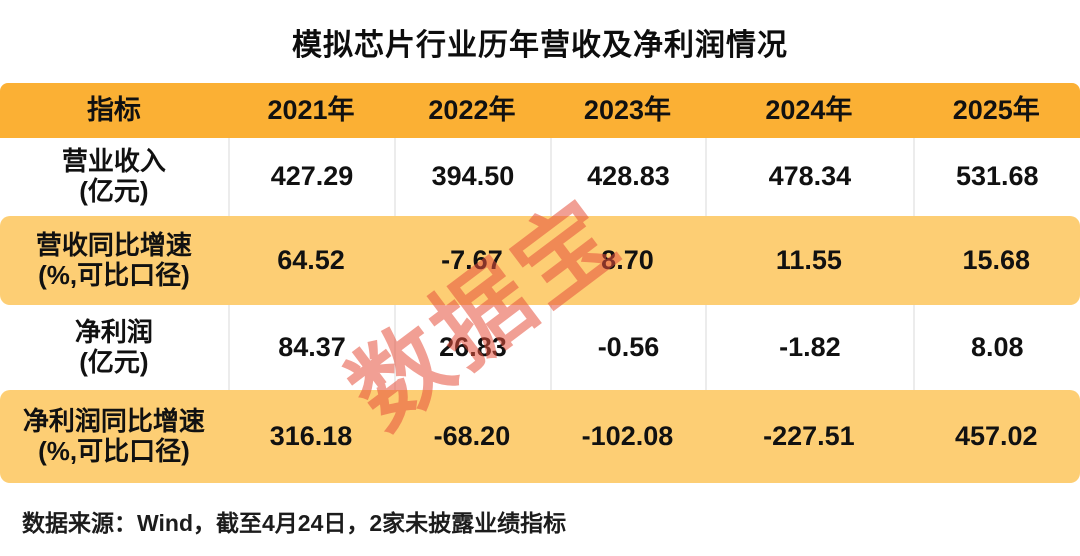  Describe the element at coordinates (311, 435) in the screenshot. I see `table-cell: 316.18` at that location.